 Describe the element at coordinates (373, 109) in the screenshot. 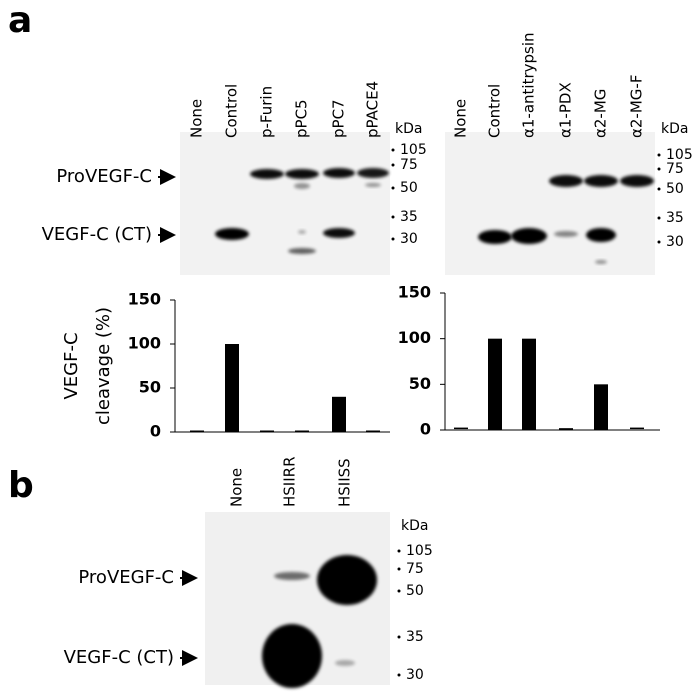

I see `lane-label: pPACE4` at that location.